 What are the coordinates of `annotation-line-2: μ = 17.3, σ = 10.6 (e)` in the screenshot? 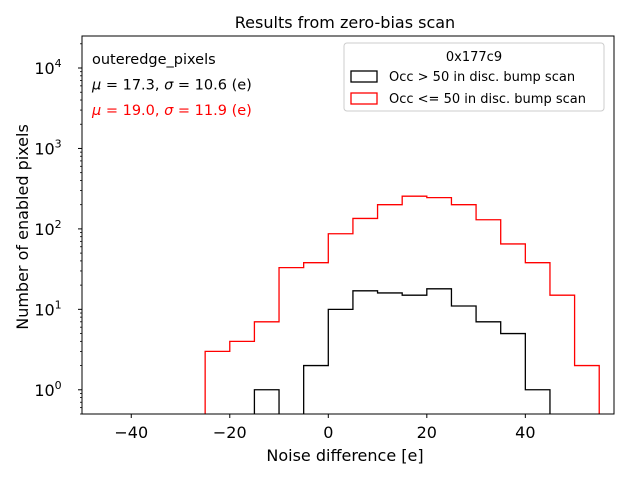 It's located at (171, 86).